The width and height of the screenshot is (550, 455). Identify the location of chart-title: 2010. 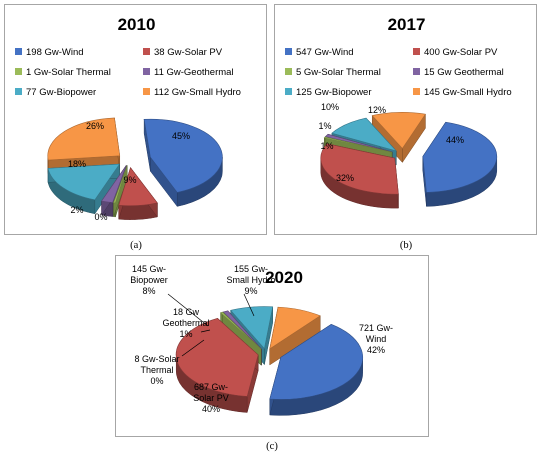
(136, 24).